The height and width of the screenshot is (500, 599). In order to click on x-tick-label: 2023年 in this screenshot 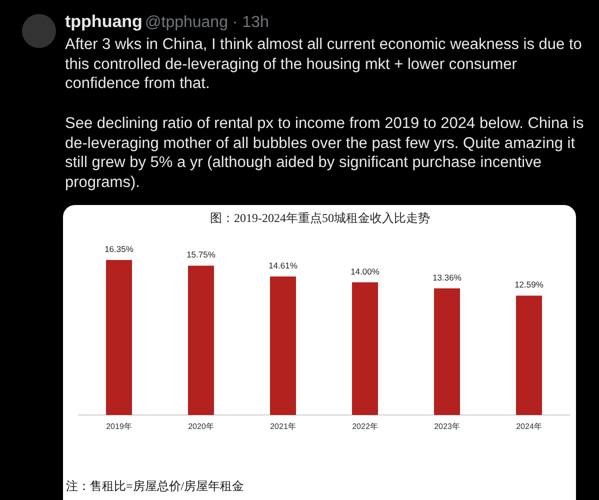, I will do `click(447, 426)`.